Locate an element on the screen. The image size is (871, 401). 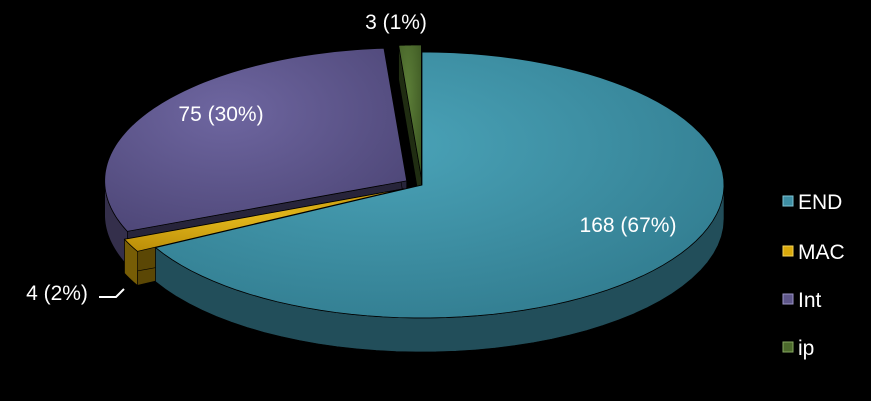
data-label-ip: 3 (1%) is located at coordinates (396, 22).